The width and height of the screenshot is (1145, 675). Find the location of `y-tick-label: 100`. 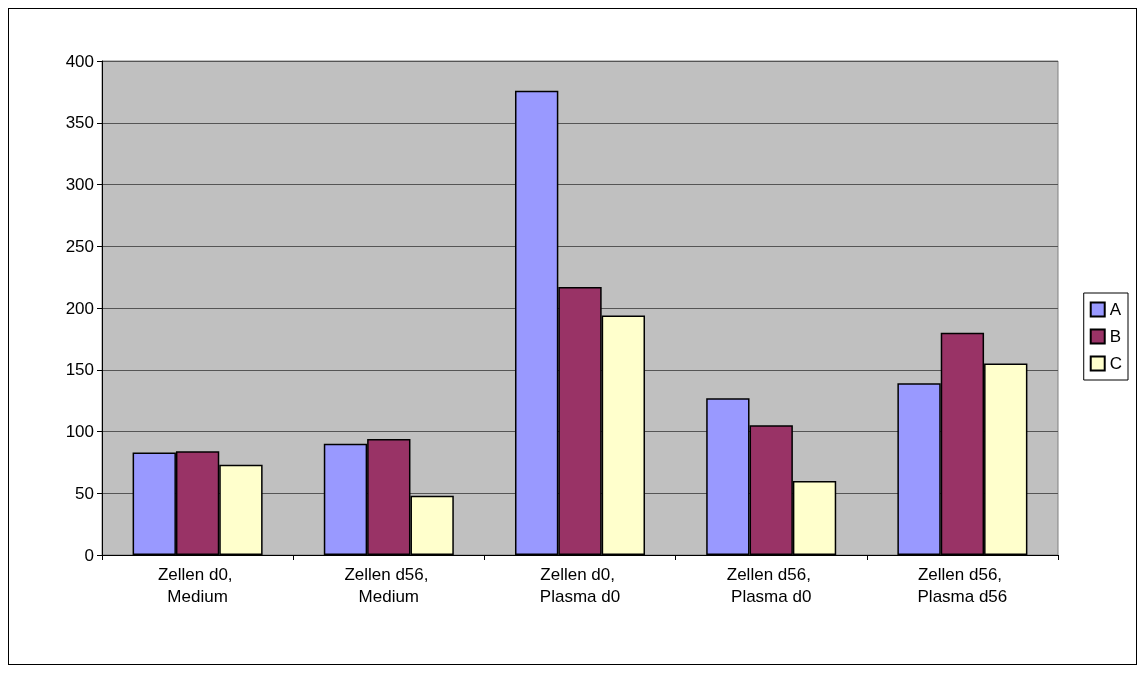

y-tick-label: 100 is located at coordinates (79, 431).